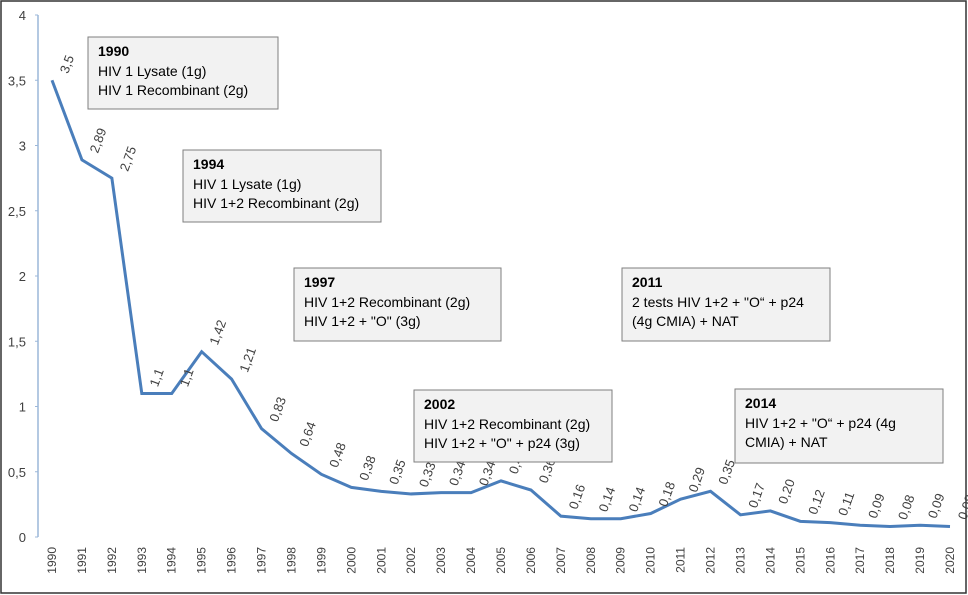 The width and height of the screenshot is (968, 595). What do you see at coordinates (685, 321) in the screenshot?
I see `annotation-line: (4g CMIA) + NAT` at bounding box center [685, 321].